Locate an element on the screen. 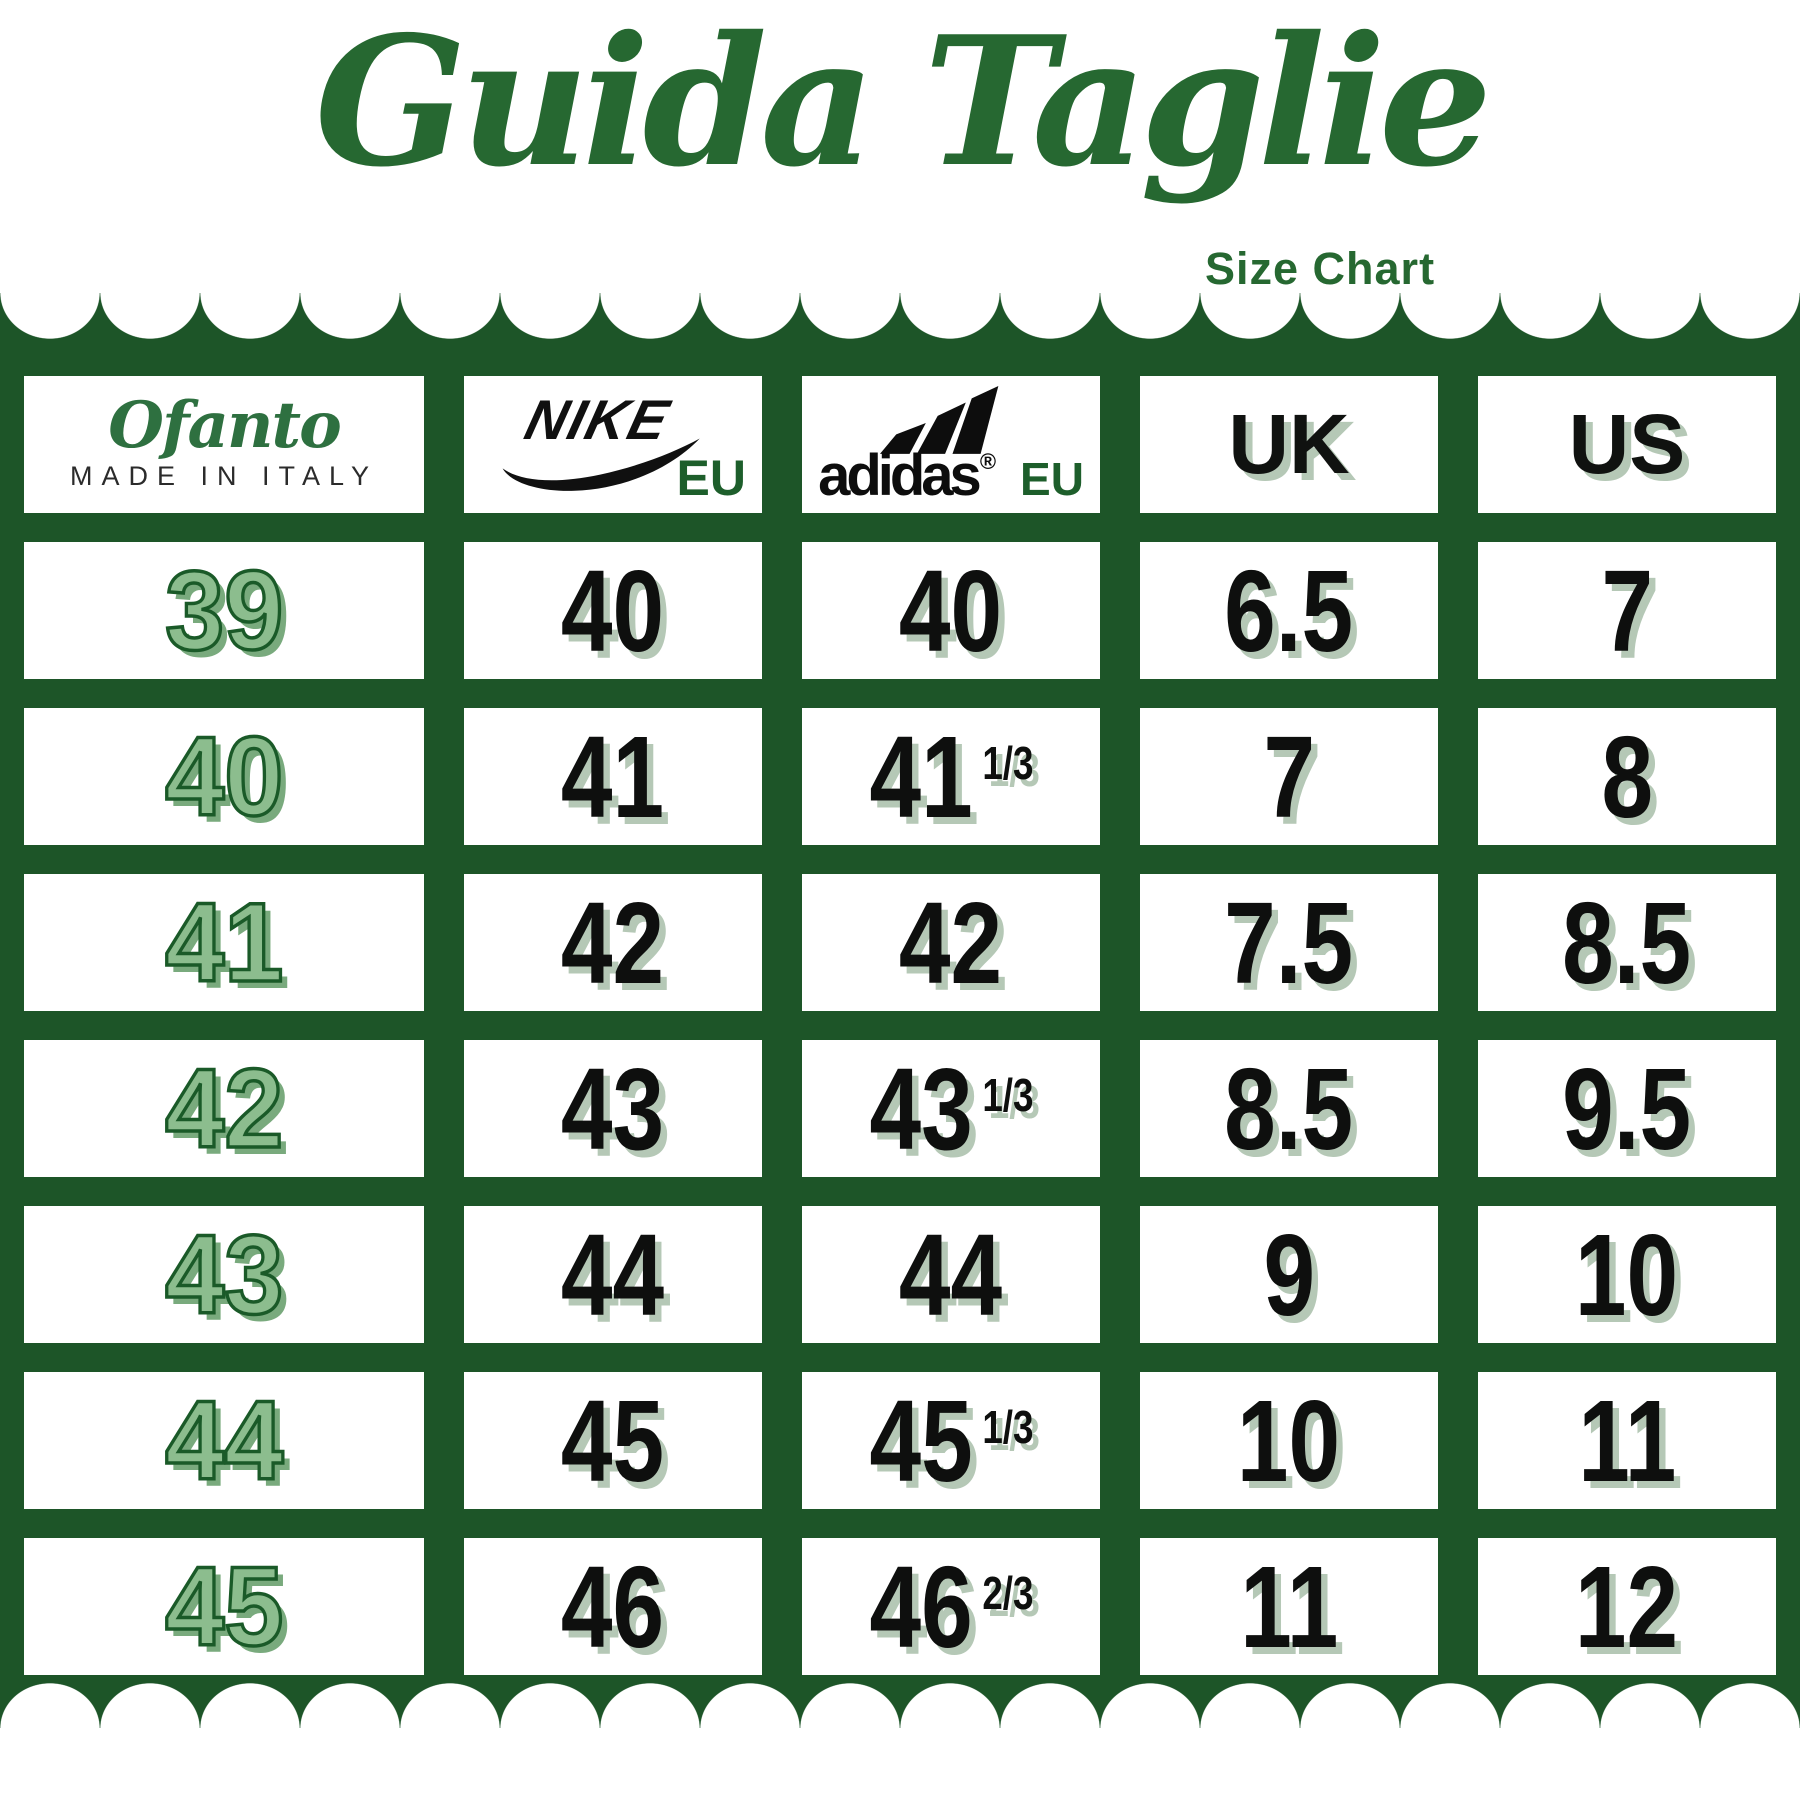 The height and width of the screenshot is (1800, 1800). uk-size-cell: 7 is located at coordinates (1289, 776).